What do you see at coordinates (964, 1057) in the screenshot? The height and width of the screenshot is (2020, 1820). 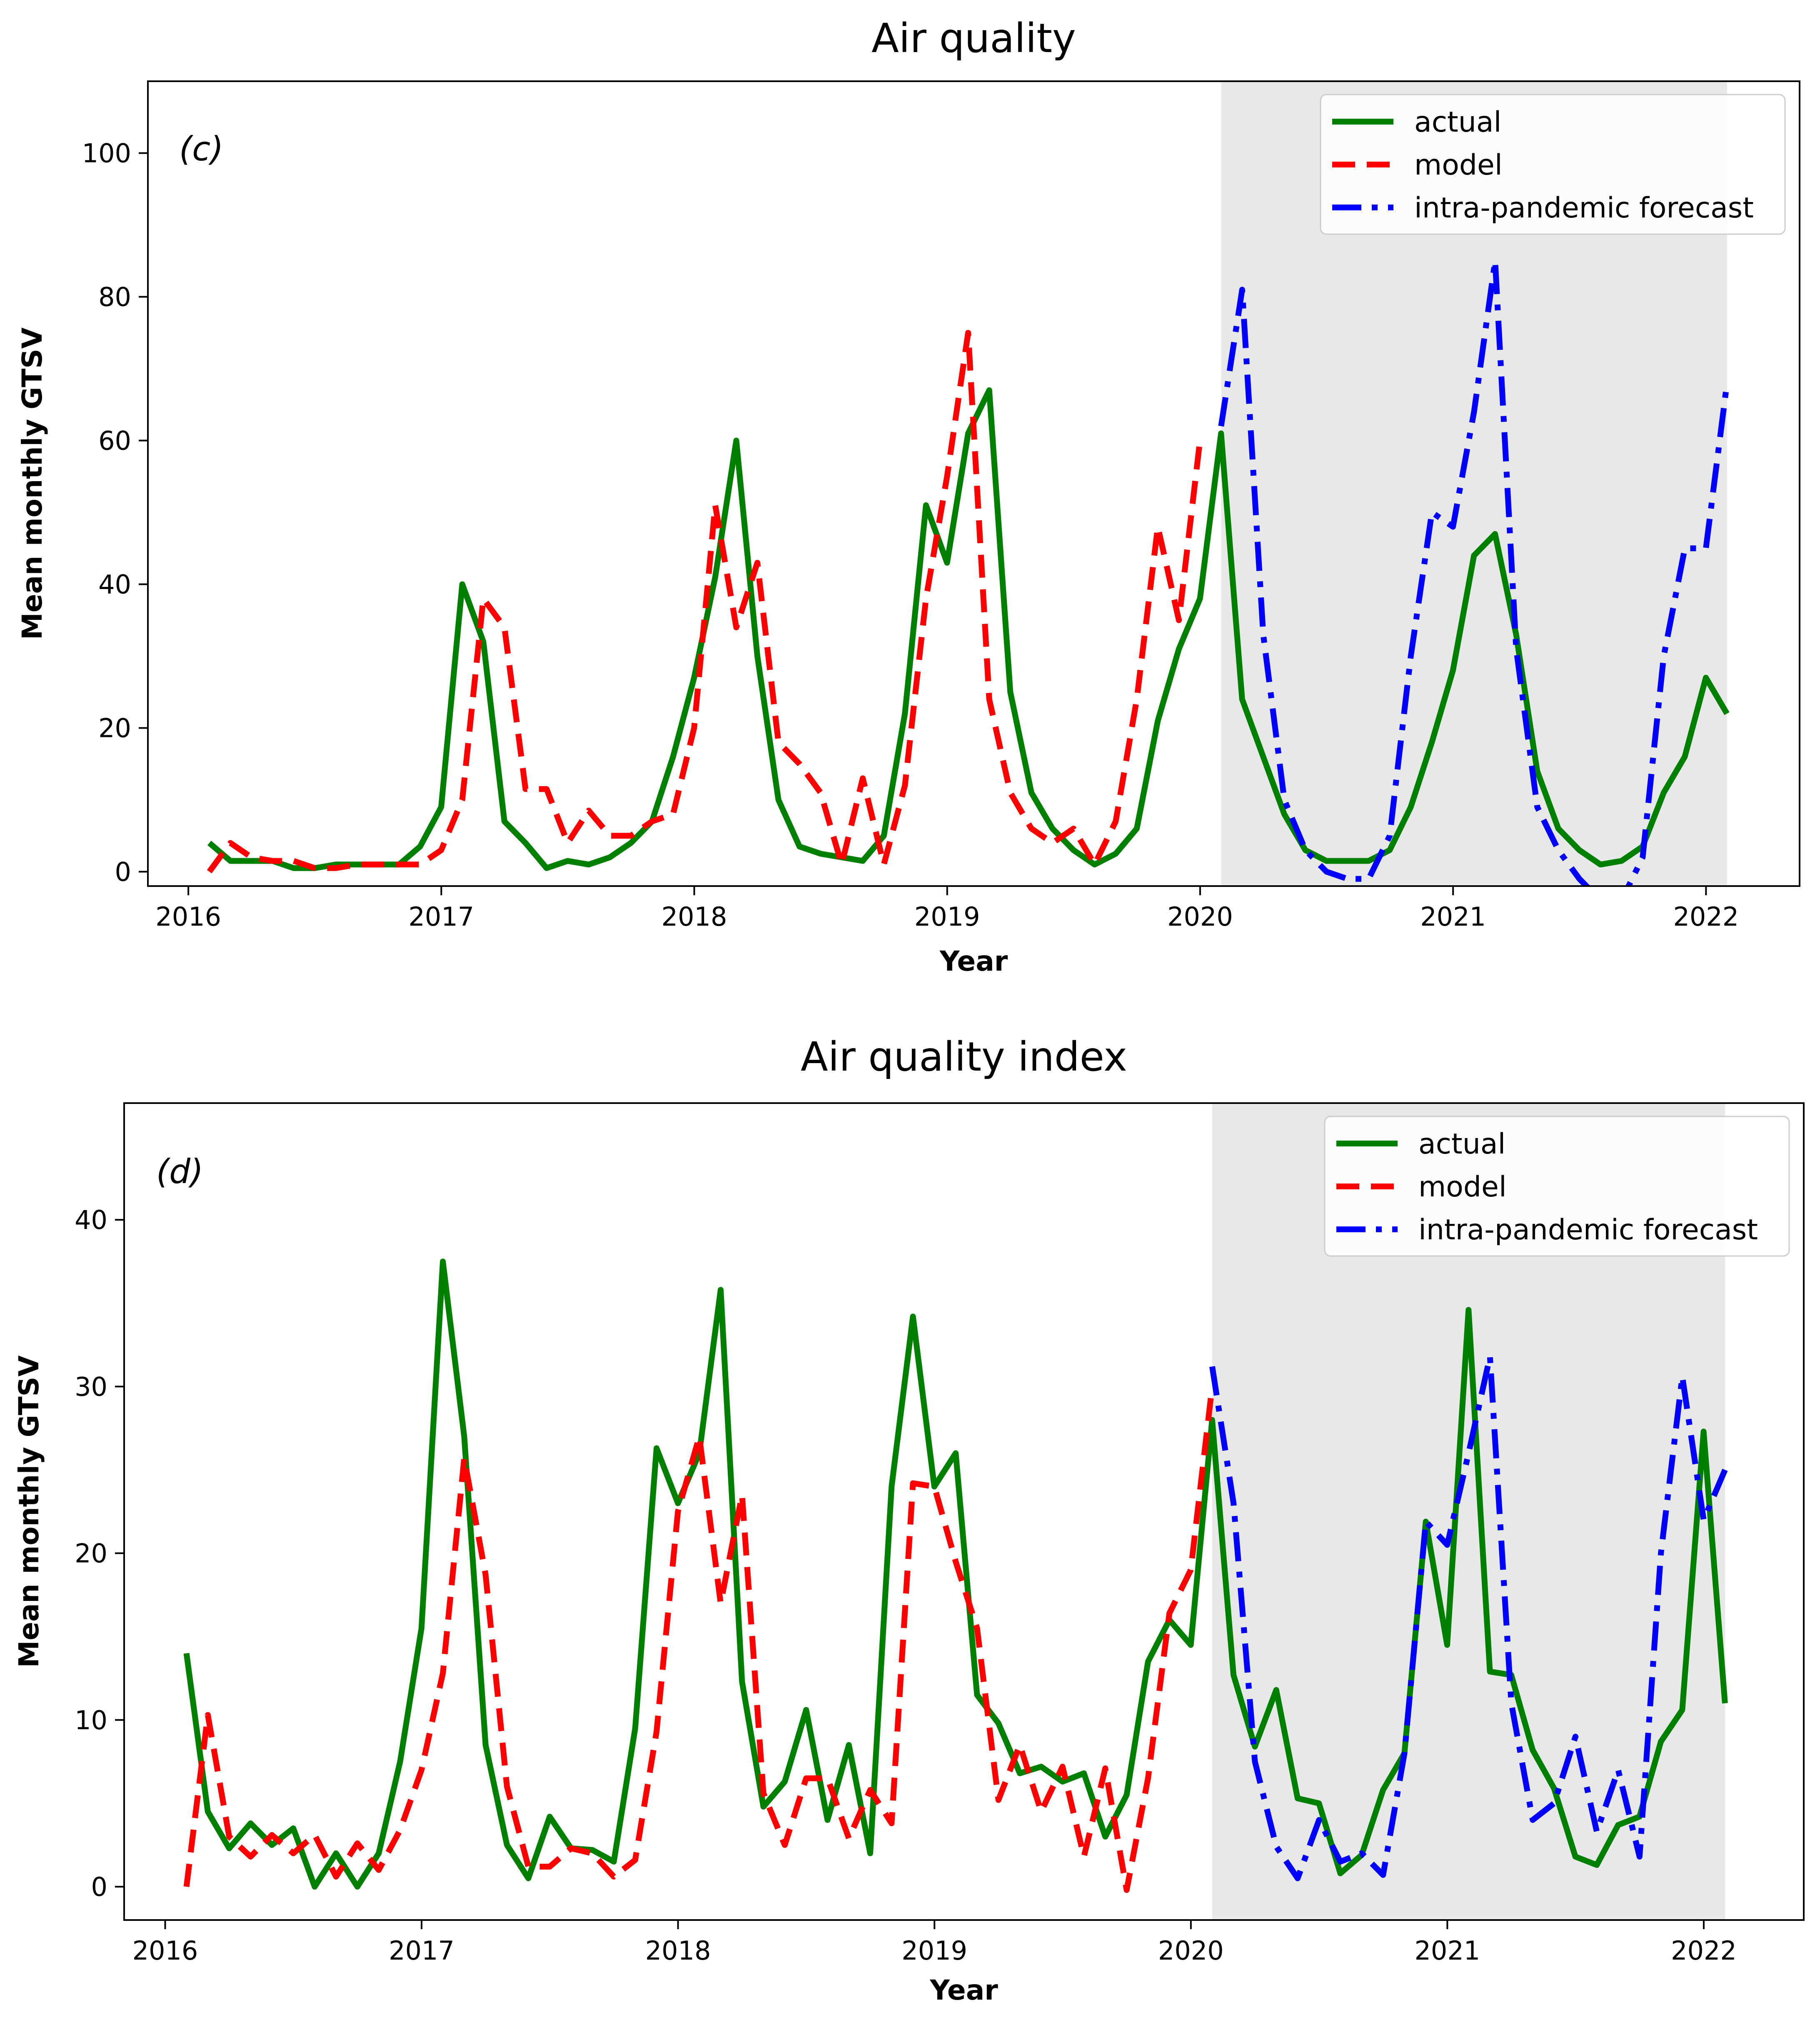 I see `chart-title: Air quality index` at bounding box center [964, 1057].